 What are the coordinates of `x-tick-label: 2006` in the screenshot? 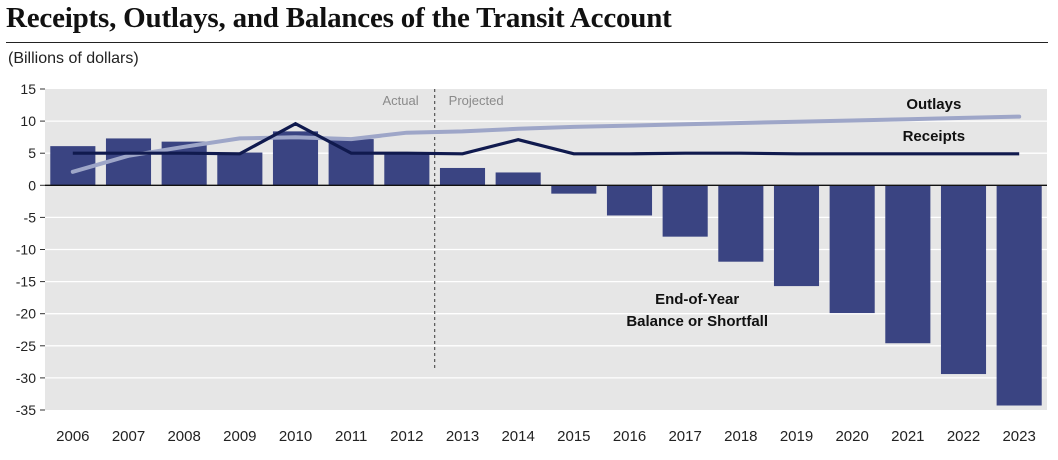 It's located at (72, 436).